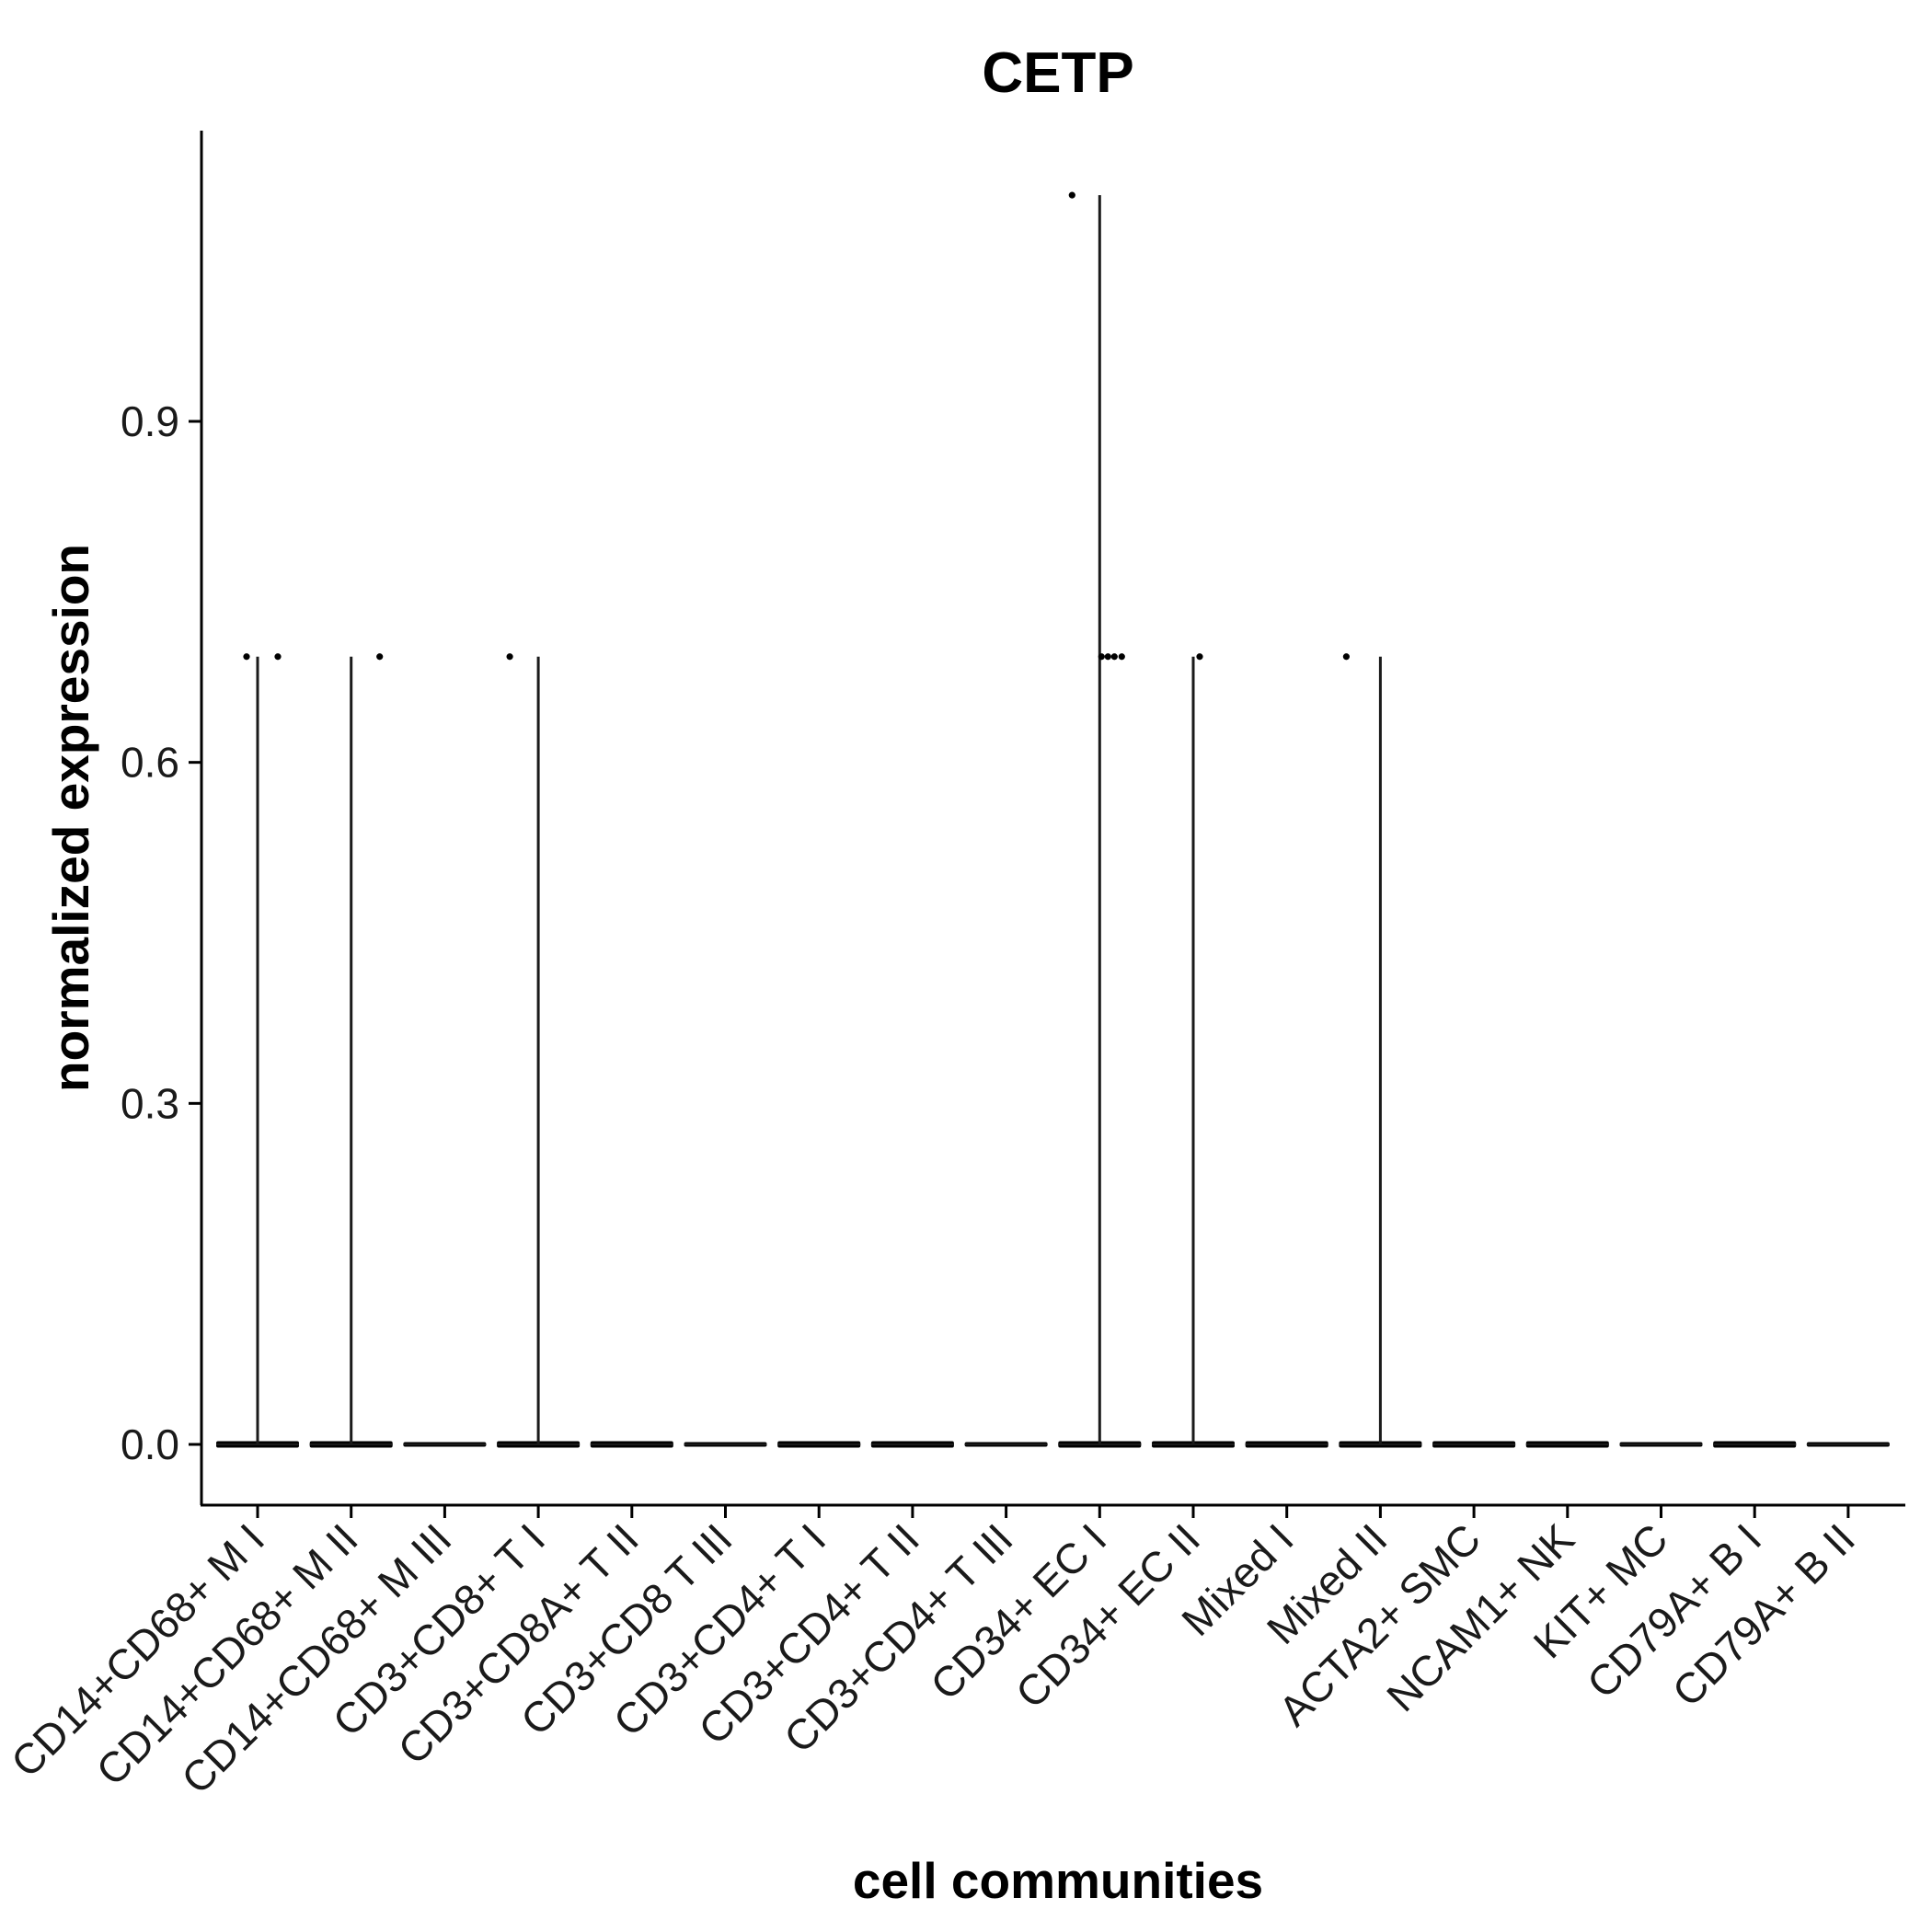 This screenshot has width=1932, height=1932. Describe the element at coordinates (1057, 73) in the screenshot. I see `chart-title: CETP` at that location.